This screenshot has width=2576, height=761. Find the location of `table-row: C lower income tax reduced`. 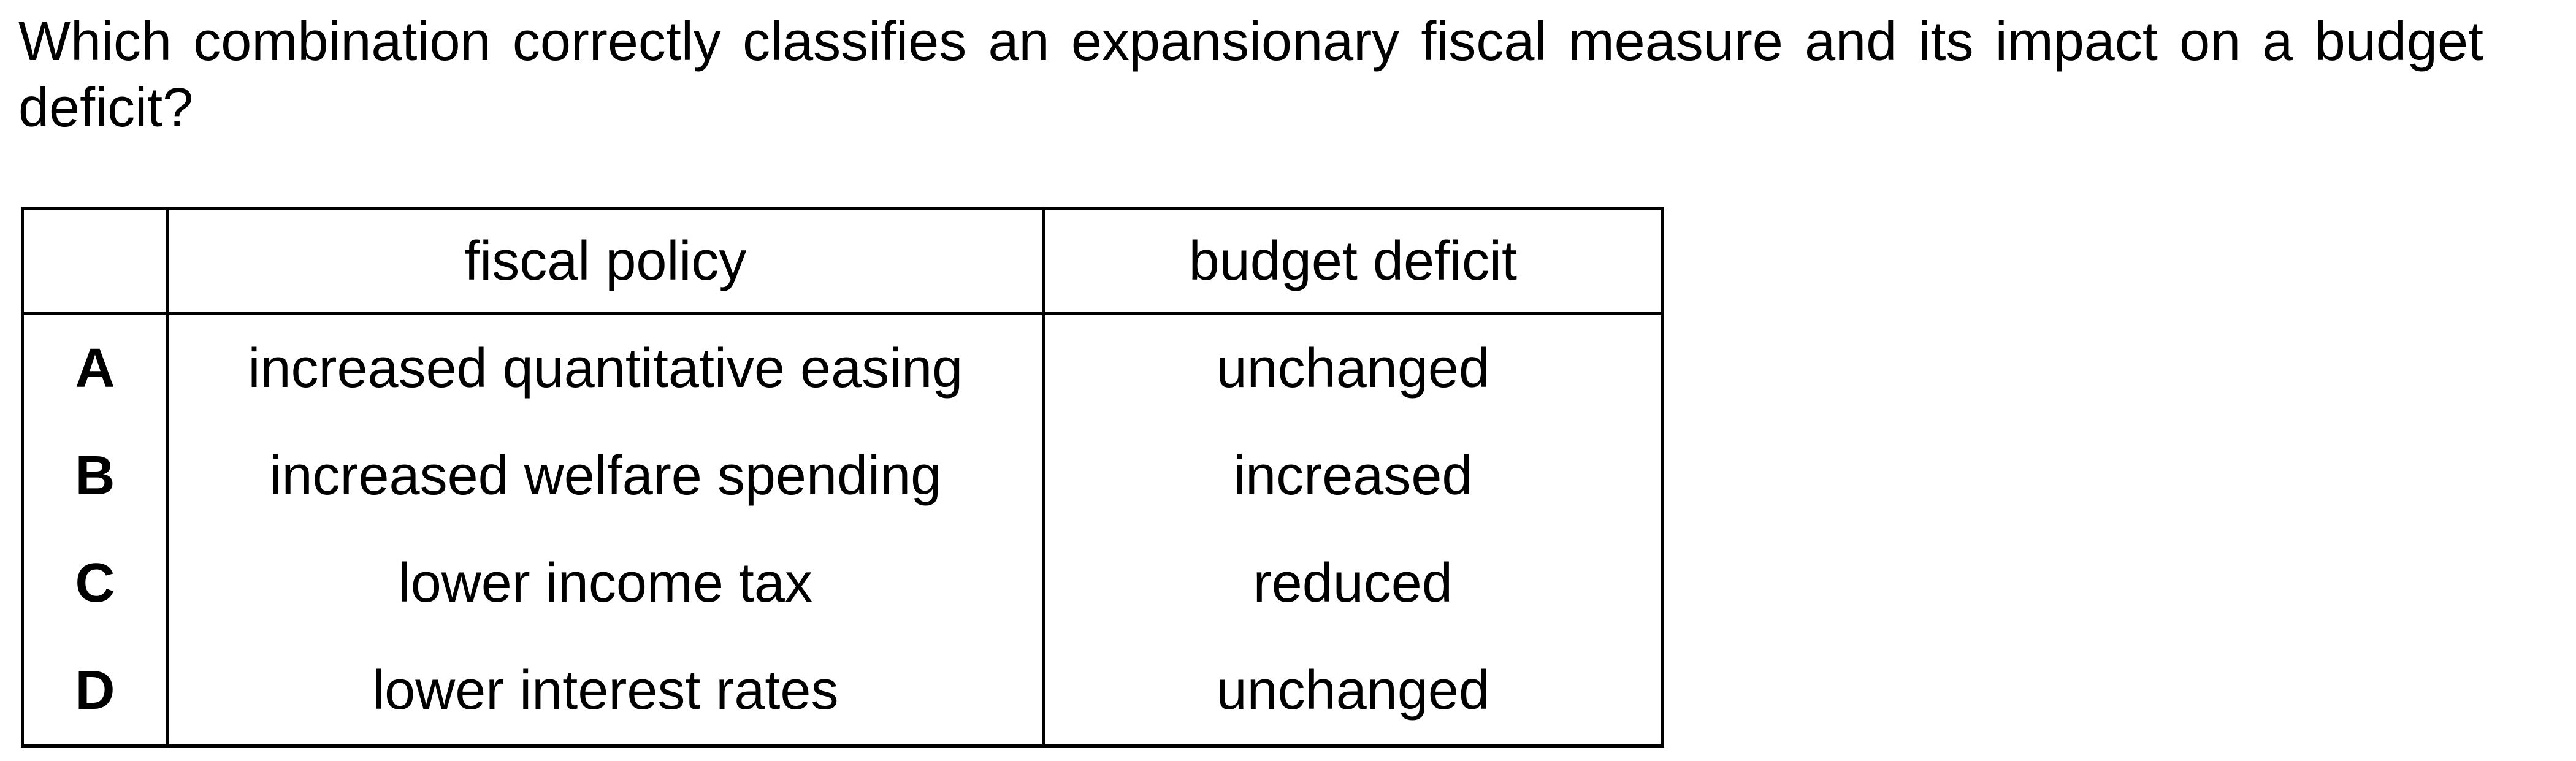

table-row: C lower income tax reduced is located at coordinates (842, 584).